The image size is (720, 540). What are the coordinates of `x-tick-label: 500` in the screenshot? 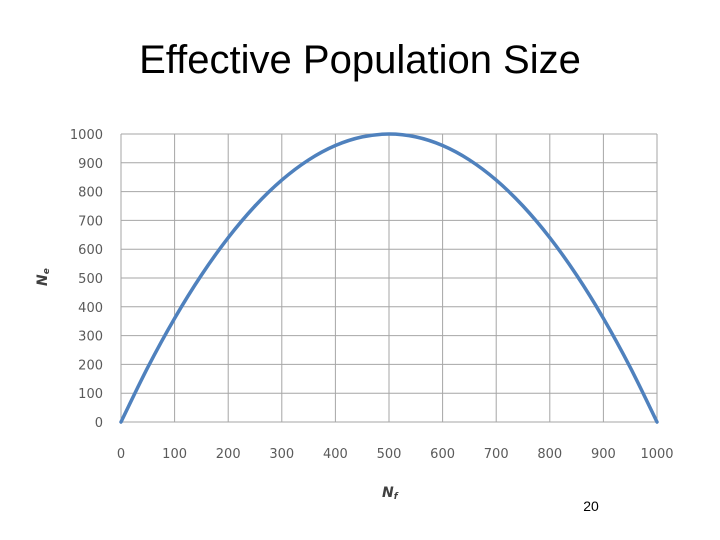 It's located at (389, 454).